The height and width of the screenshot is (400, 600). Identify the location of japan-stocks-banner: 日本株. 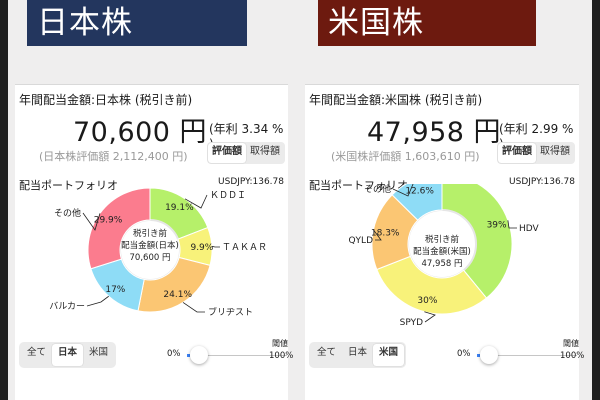
(137, 23).